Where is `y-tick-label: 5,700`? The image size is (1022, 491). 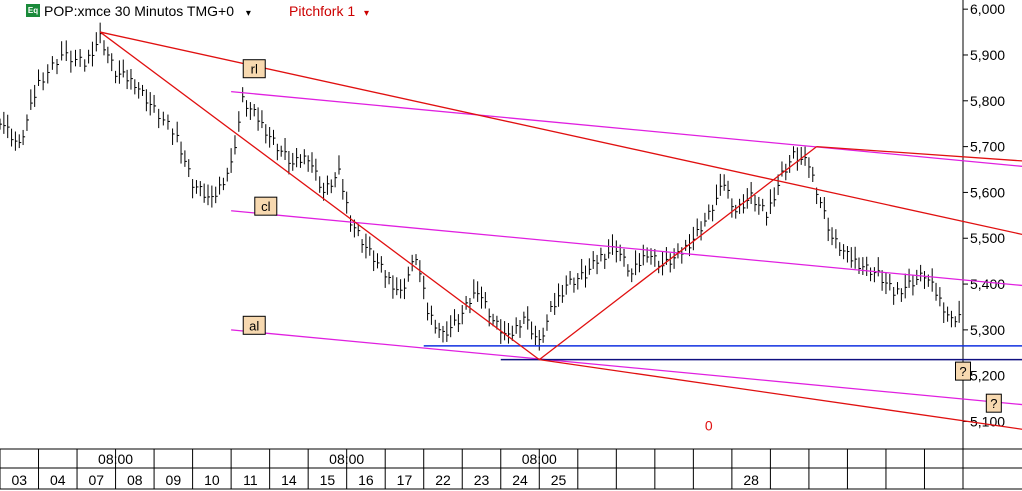
y-tick-label: 5,700 is located at coordinates (987, 147).